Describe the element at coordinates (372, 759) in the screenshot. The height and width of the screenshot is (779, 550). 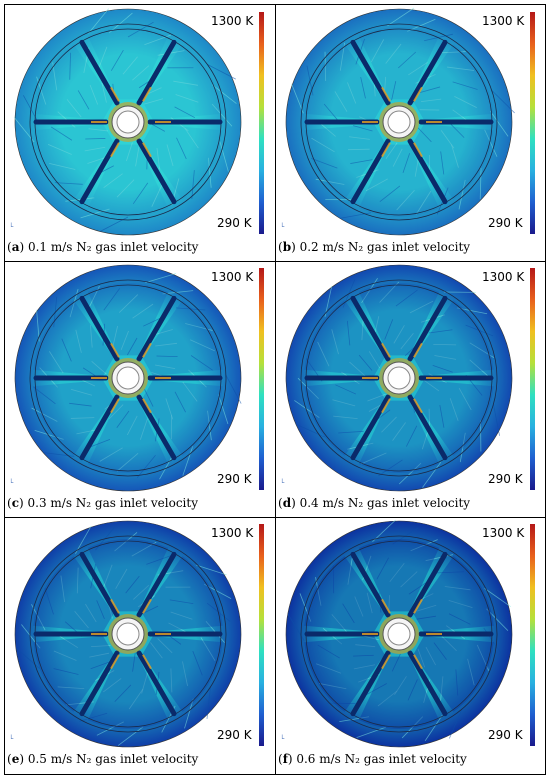
I see `panel-caption: (f) 0.6 m/s N₂ gas inlet velocity` at that location.